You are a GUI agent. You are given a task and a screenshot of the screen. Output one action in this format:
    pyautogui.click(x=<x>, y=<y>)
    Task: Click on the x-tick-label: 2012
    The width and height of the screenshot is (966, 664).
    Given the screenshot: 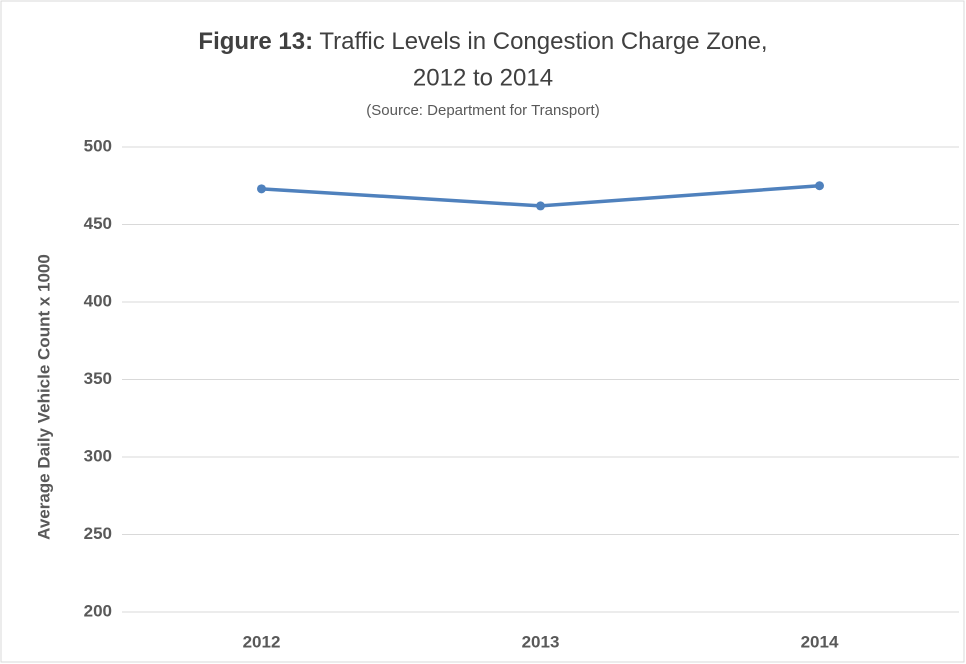 What is the action you would take?
    pyautogui.click(x=262, y=641)
    